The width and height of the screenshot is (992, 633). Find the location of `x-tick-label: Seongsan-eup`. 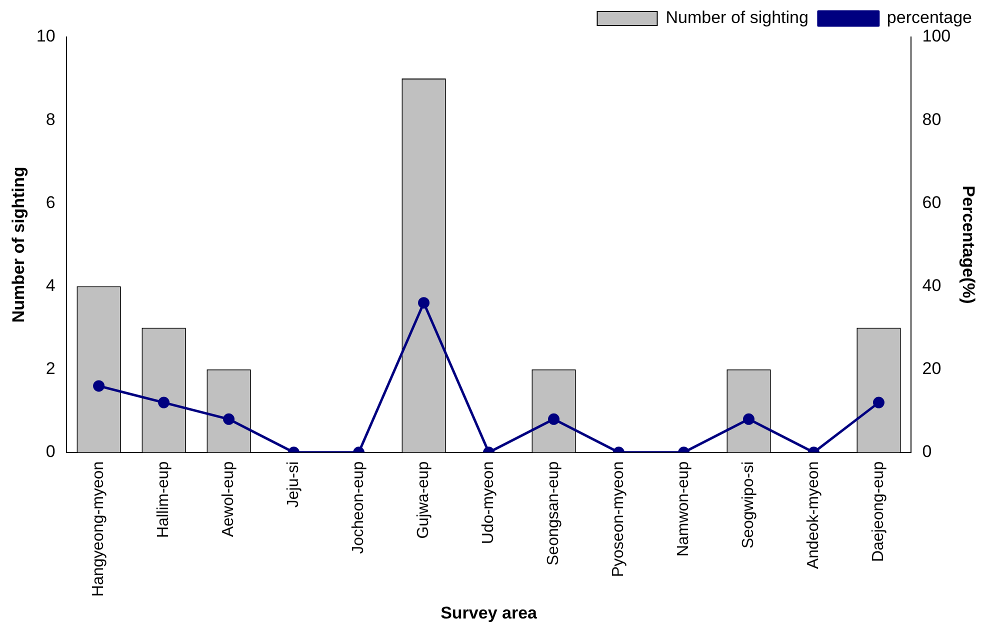

x-tick-label: Seongsan-eup is located at coordinates (553, 513).